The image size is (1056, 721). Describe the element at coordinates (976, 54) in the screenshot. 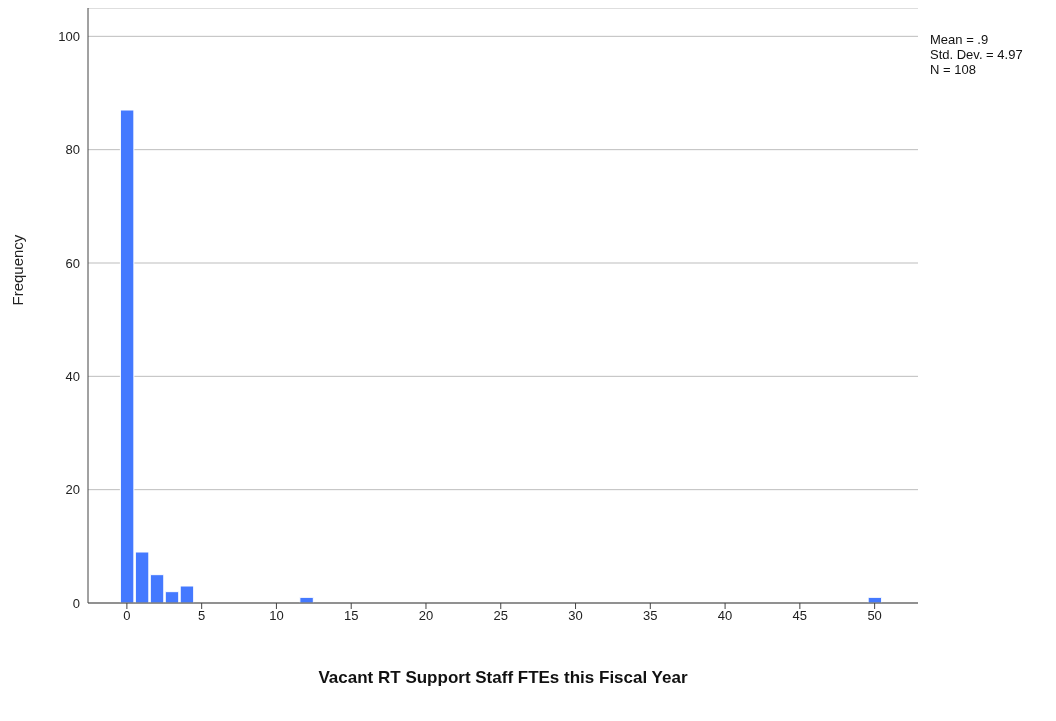

I see `text: Std. Dev. = 4.97` at that location.